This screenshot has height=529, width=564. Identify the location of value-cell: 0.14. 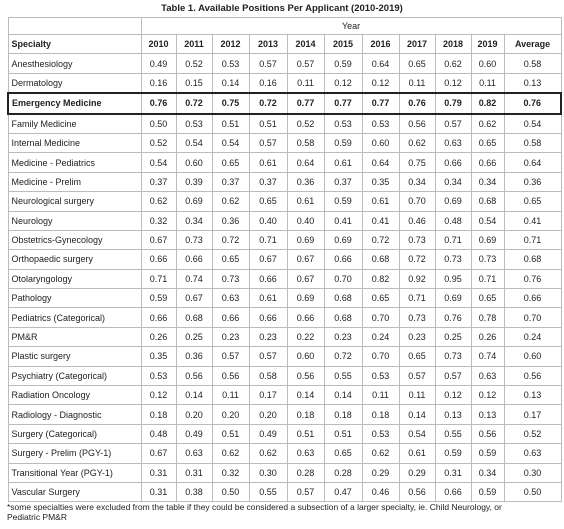
(305, 395).